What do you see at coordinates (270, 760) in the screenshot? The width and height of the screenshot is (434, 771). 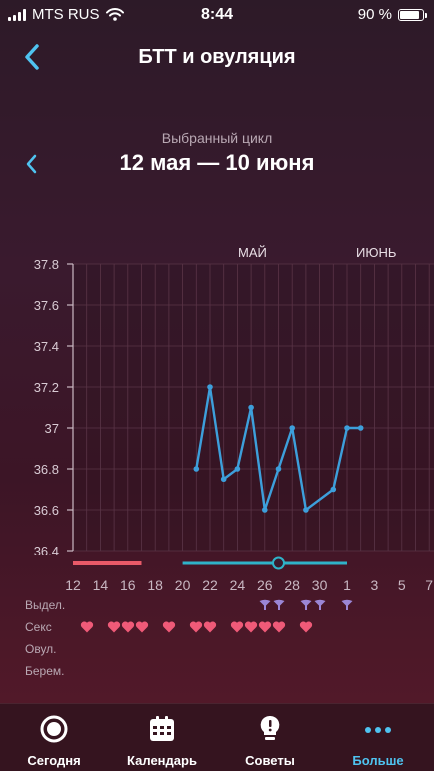 I see `tab-tips-label: Советы` at bounding box center [270, 760].